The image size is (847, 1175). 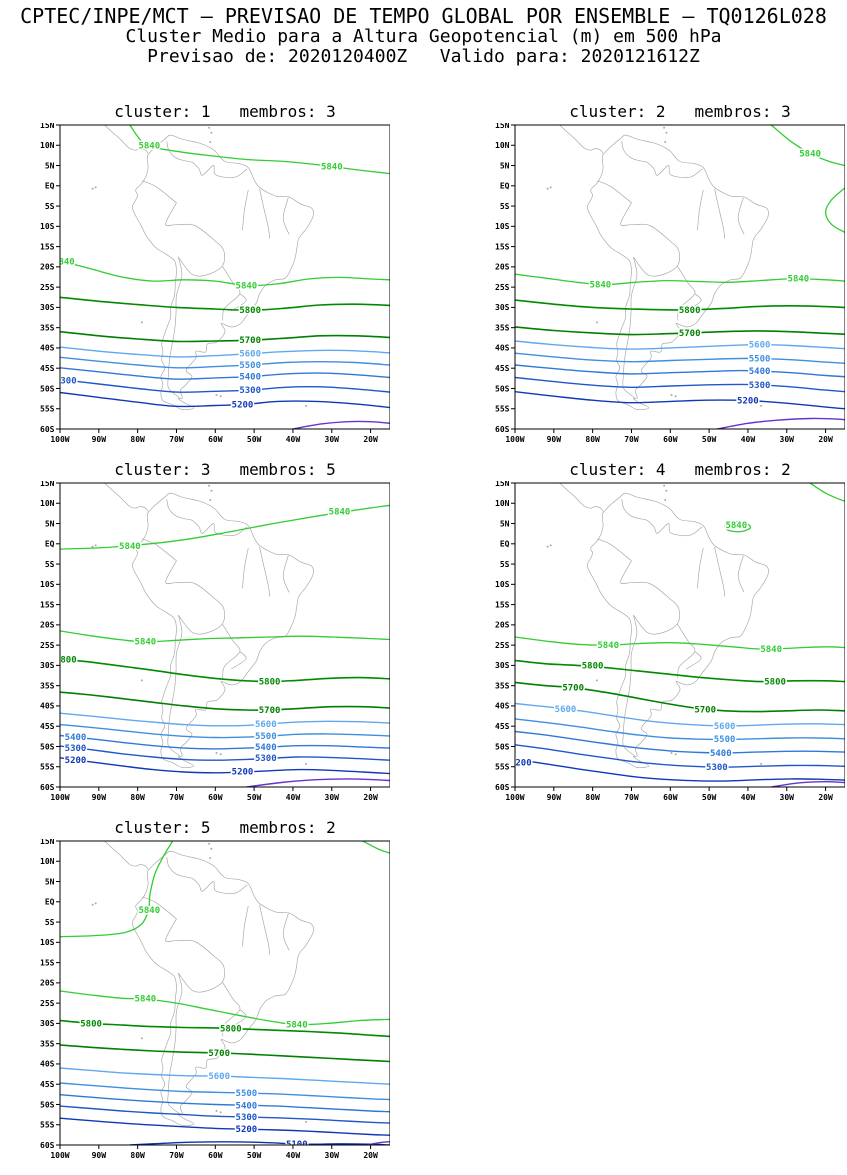 What do you see at coordinates (760, 386) in the screenshot?
I see `contour-label: 5300` at bounding box center [760, 386].